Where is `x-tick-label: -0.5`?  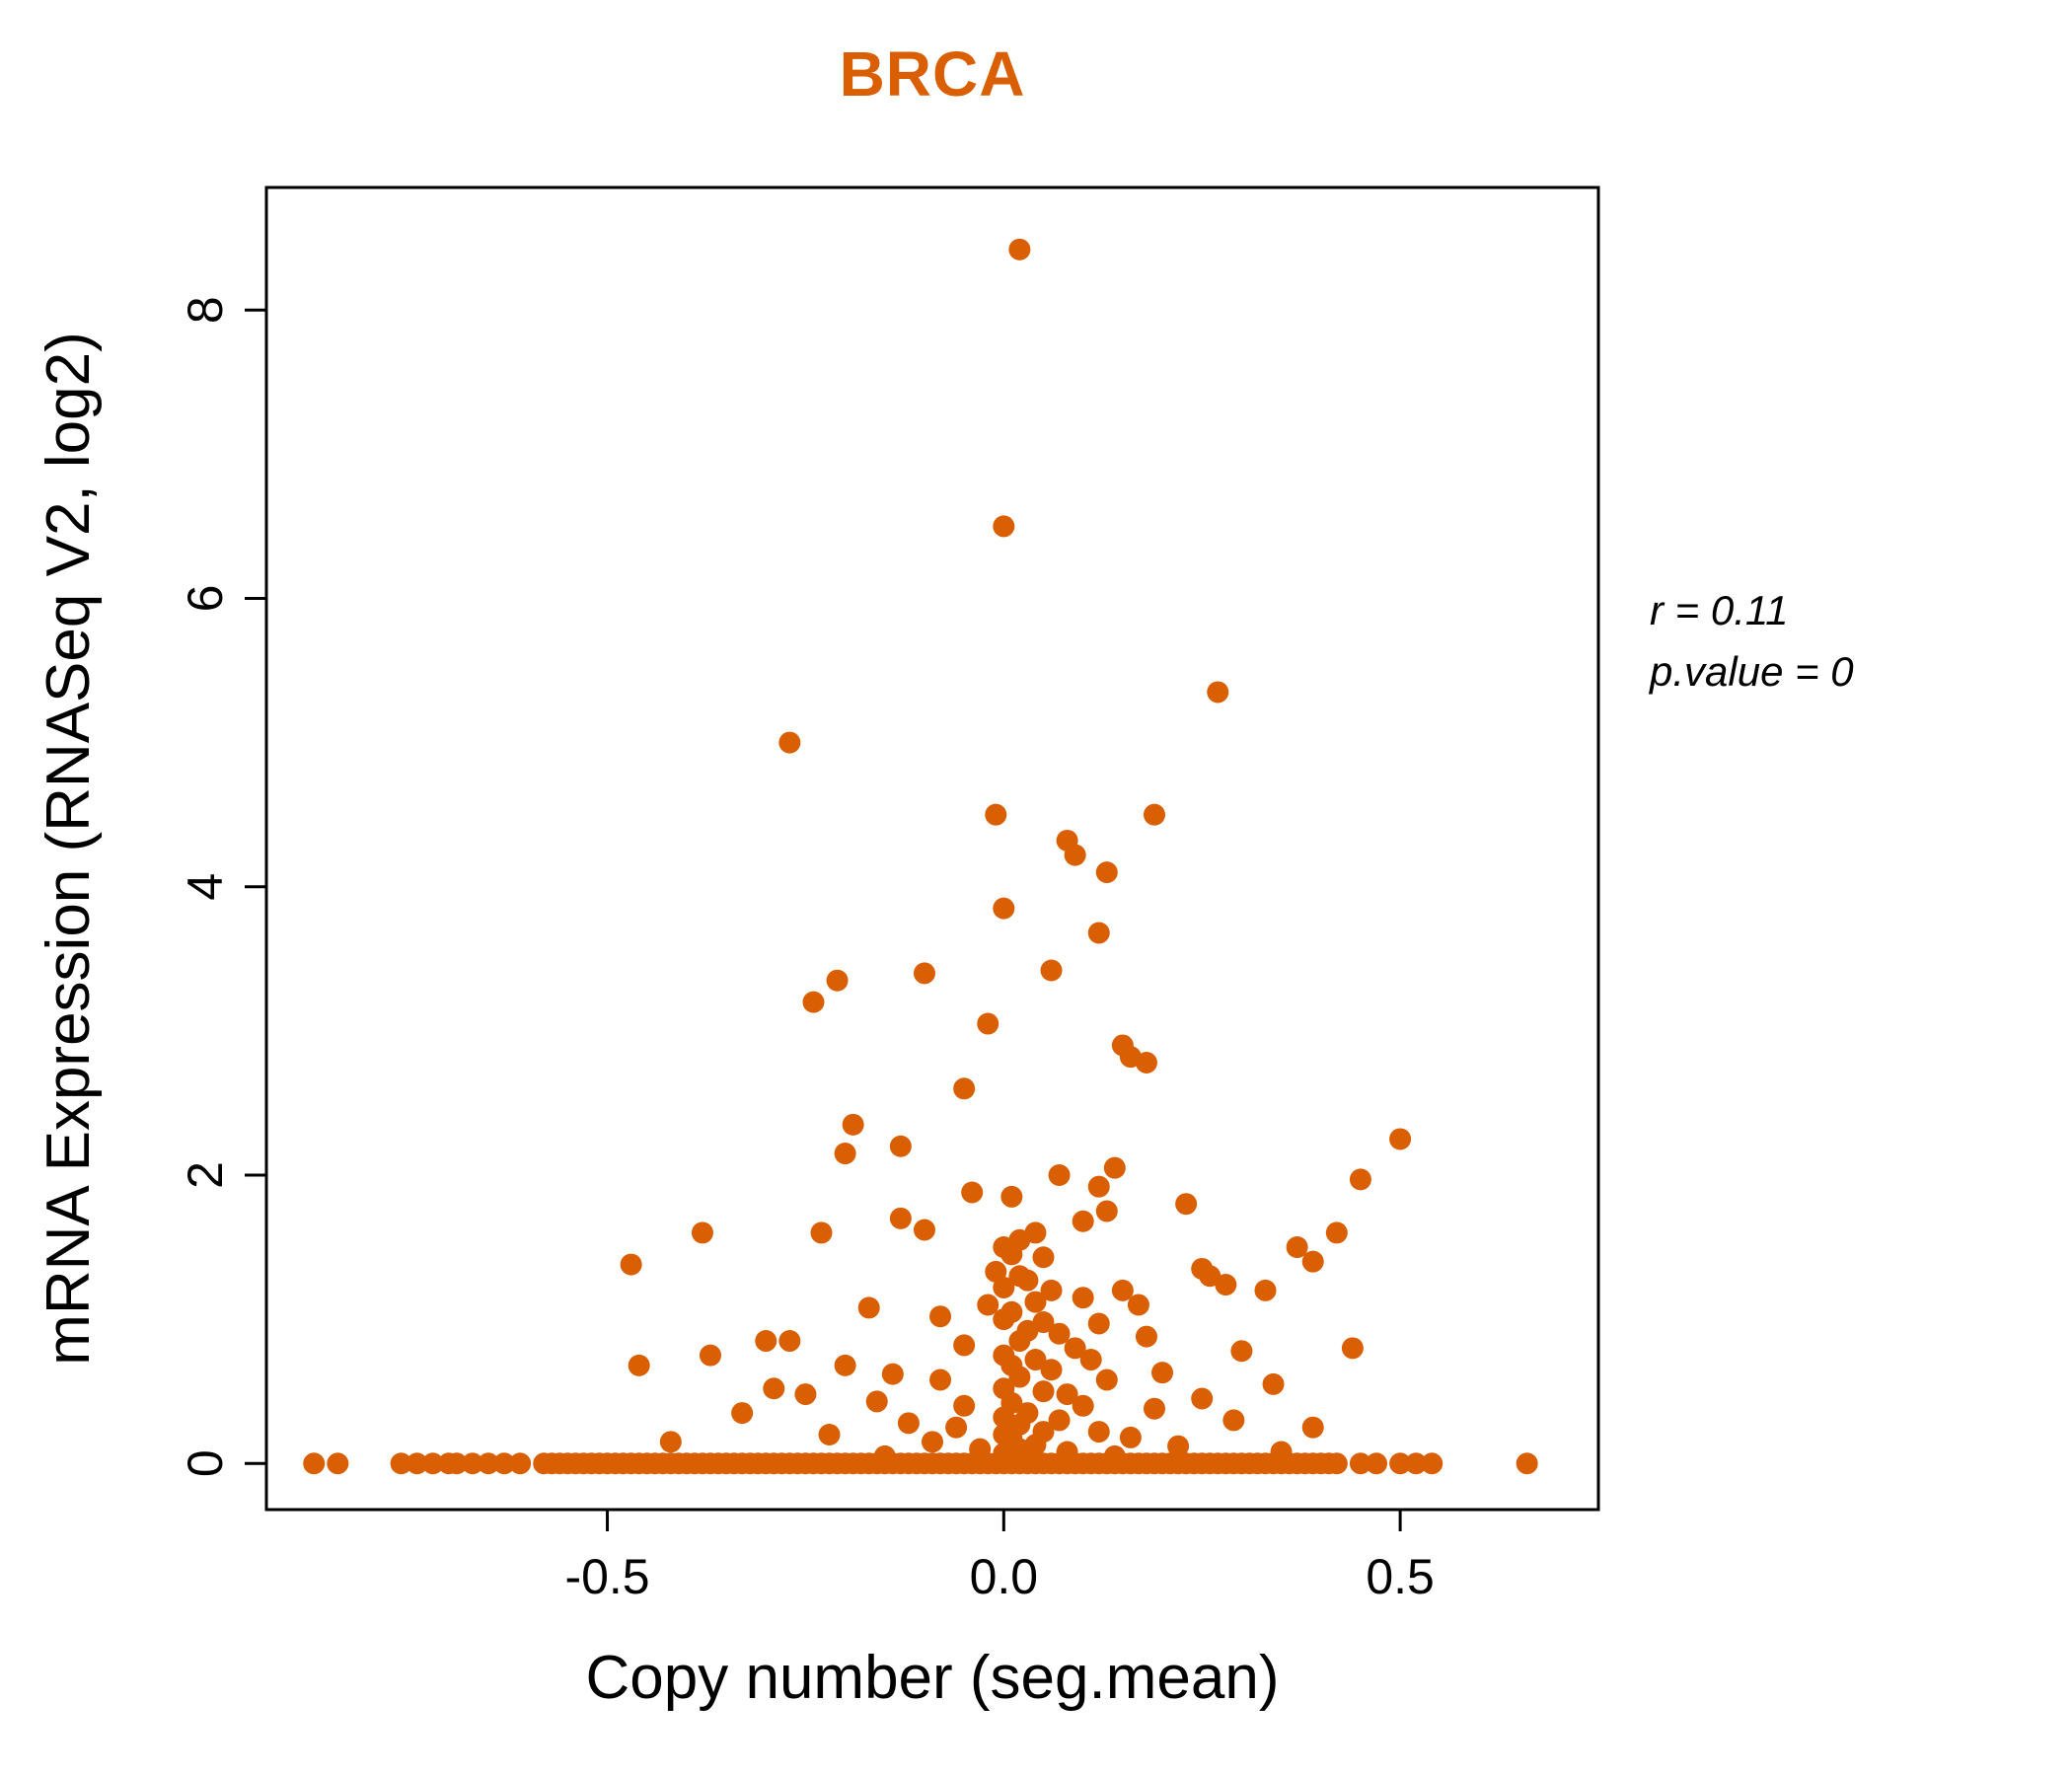 x-tick-label: -0.5 is located at coordinates (607, 1577).